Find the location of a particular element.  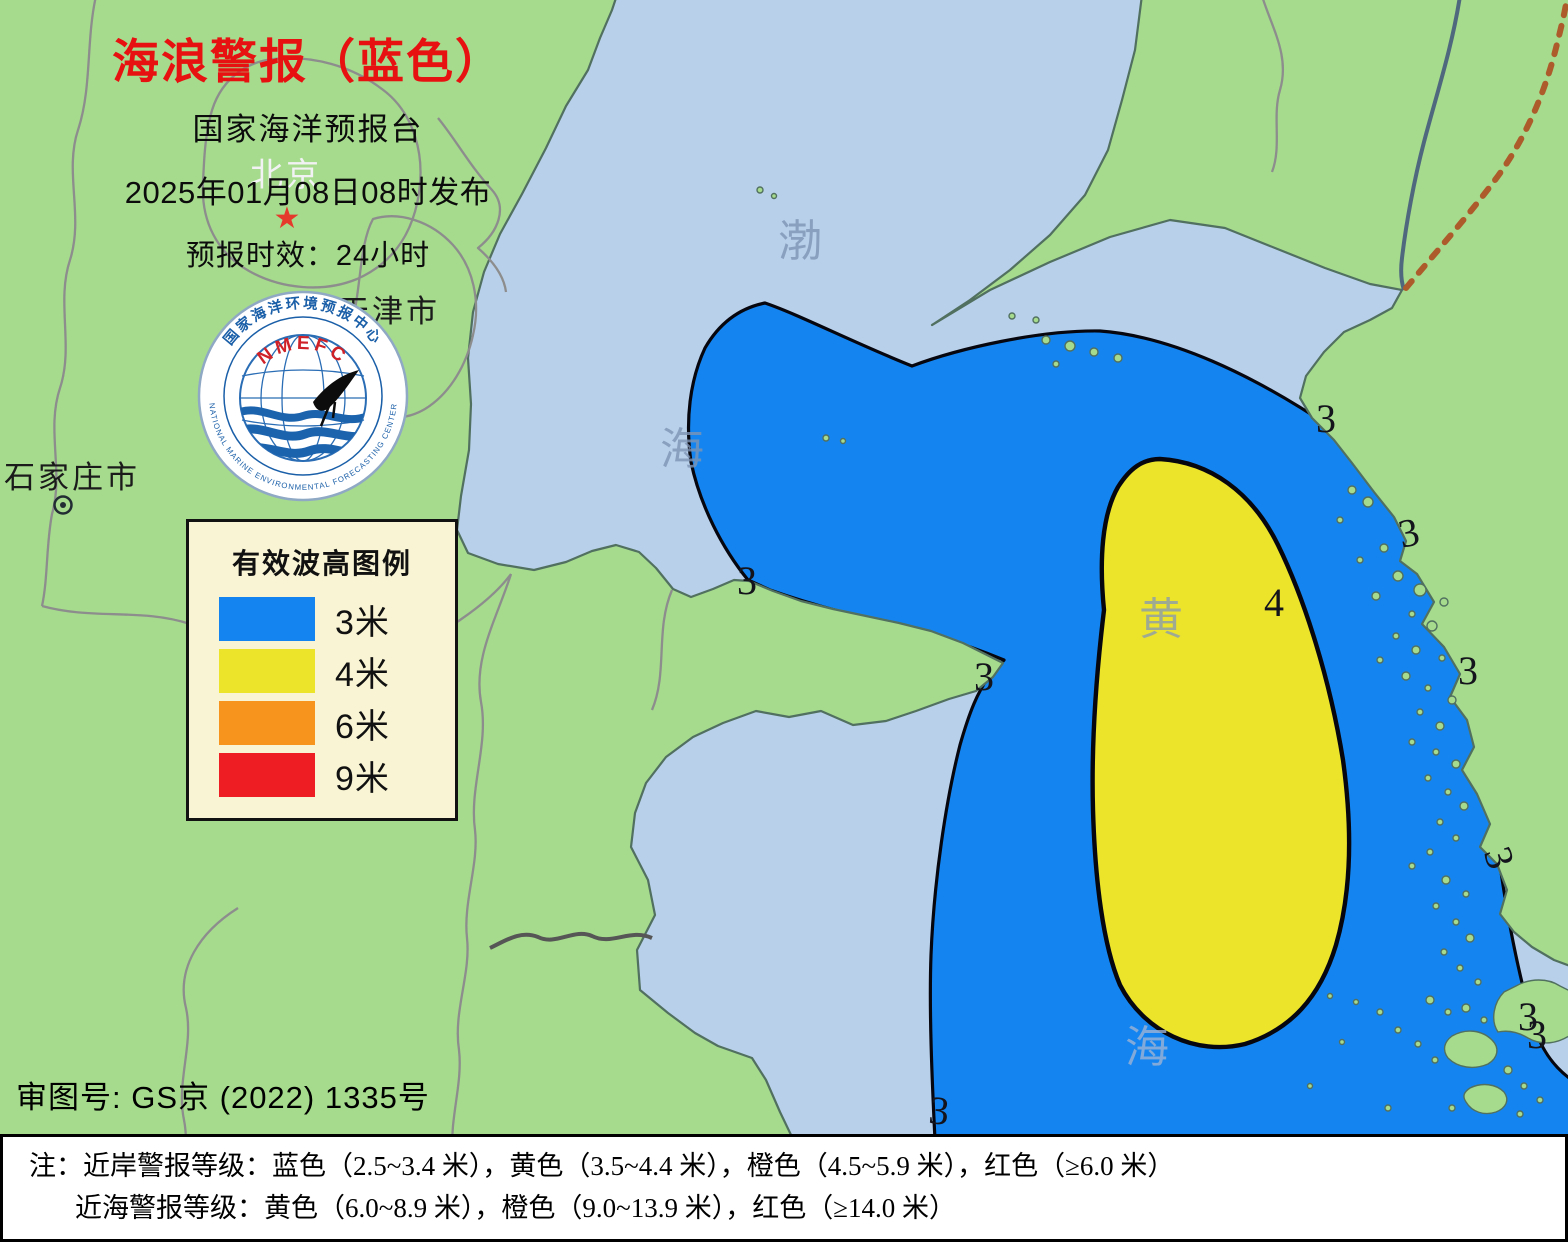

sea-label-hai1: 海 is located at coordinates (682, 449).